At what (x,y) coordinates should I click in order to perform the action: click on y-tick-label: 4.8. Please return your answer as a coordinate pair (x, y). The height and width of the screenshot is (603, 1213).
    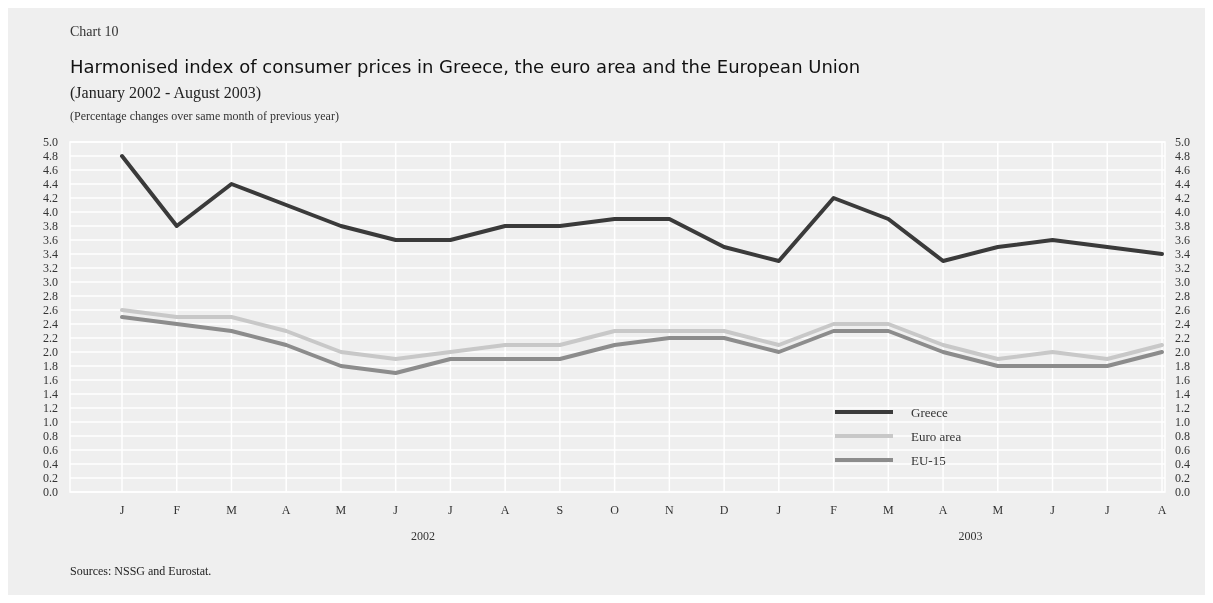
    Looking at the image, I should click on (50, 156).